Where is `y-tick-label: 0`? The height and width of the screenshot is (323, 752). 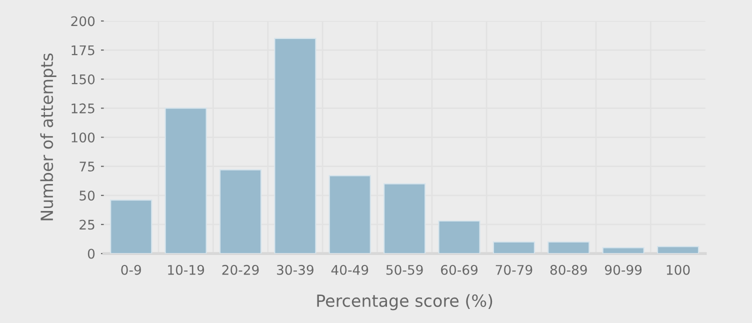 y-tick-label: 0 is located at coordinates (91, 253).